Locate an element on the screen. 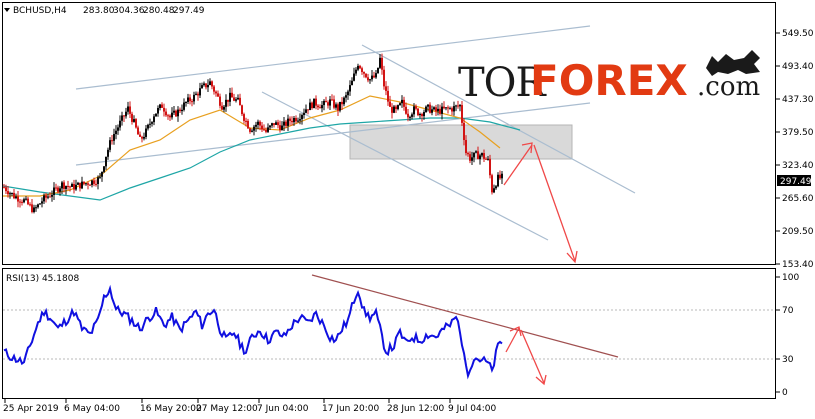 The height and width of the screenshot is (419, 815). time-tick-label: 17 Jun 20:00 is located at coordinates (350, 409).